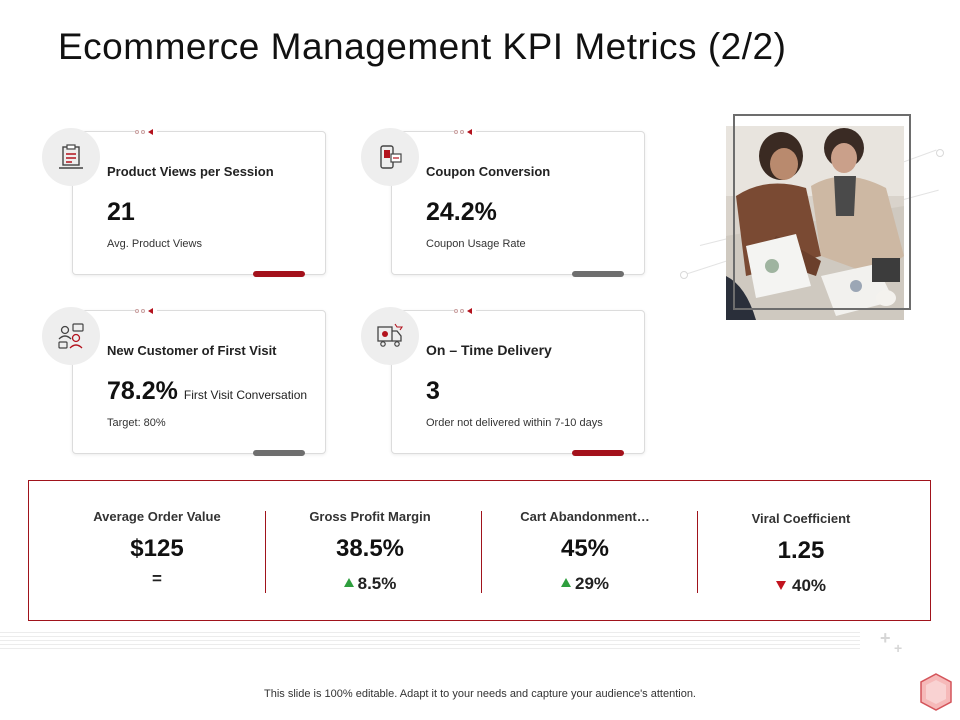 The image size is (960, 720). Describe the element at coordinates (461, 212) in the screenshot. I see `card-value: 24.2%` at that location.